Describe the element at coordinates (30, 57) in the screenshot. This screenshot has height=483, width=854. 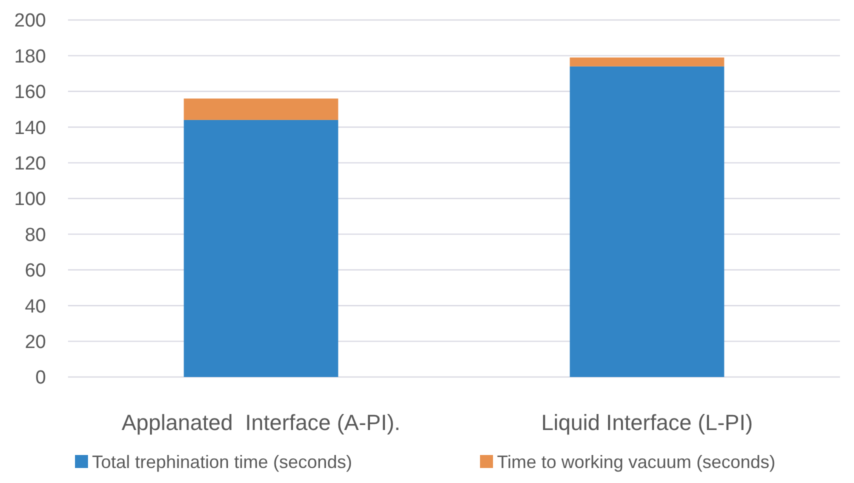
I see `y-tick-label: 180` at that location.